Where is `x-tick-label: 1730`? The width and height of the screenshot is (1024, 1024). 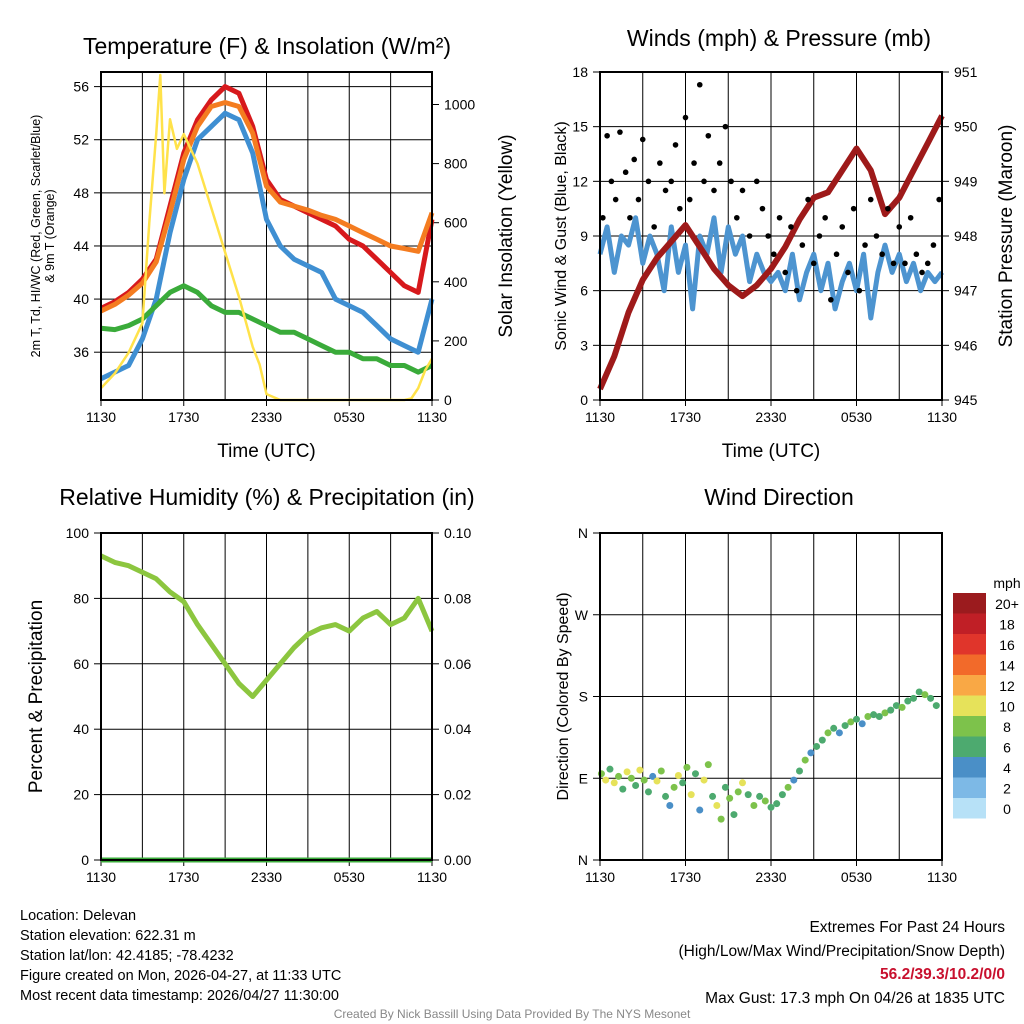 x-tick-label: 1730 is located at coordinates (183, 417).